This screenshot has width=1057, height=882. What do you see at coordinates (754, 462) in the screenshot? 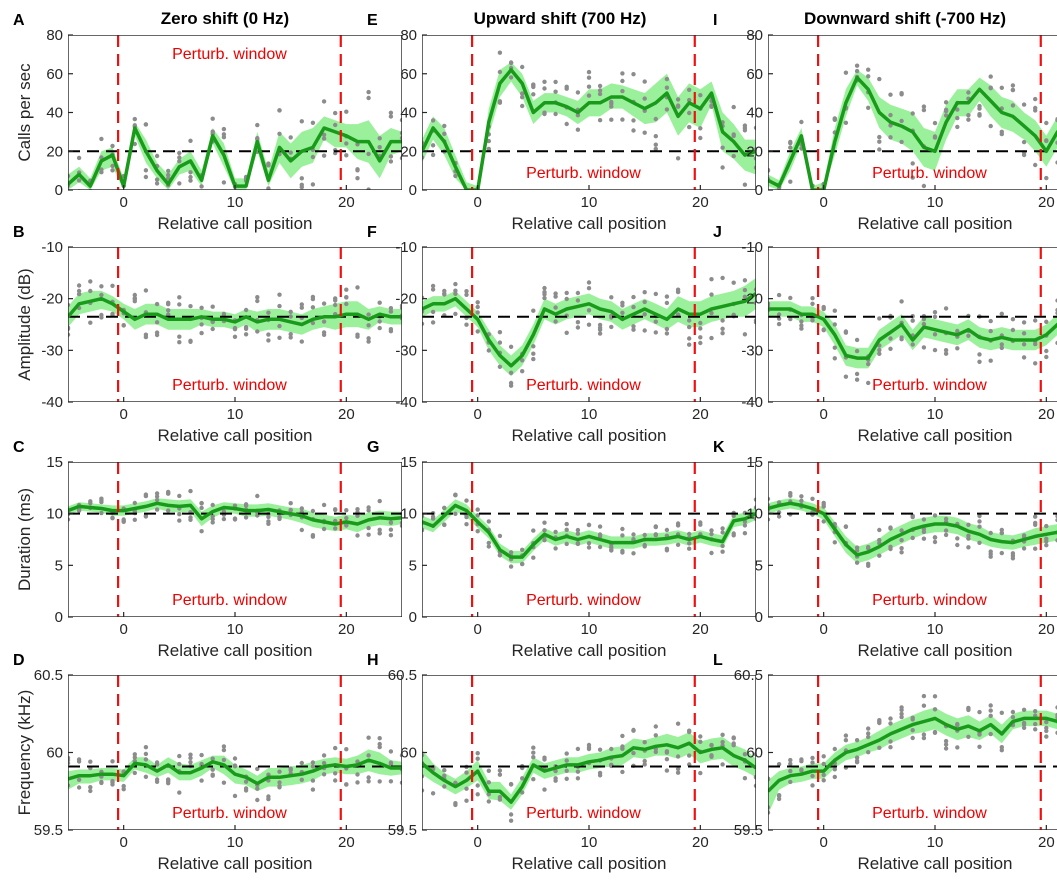
I see `y-tick-label: 15` at bounding box center [754, 462].